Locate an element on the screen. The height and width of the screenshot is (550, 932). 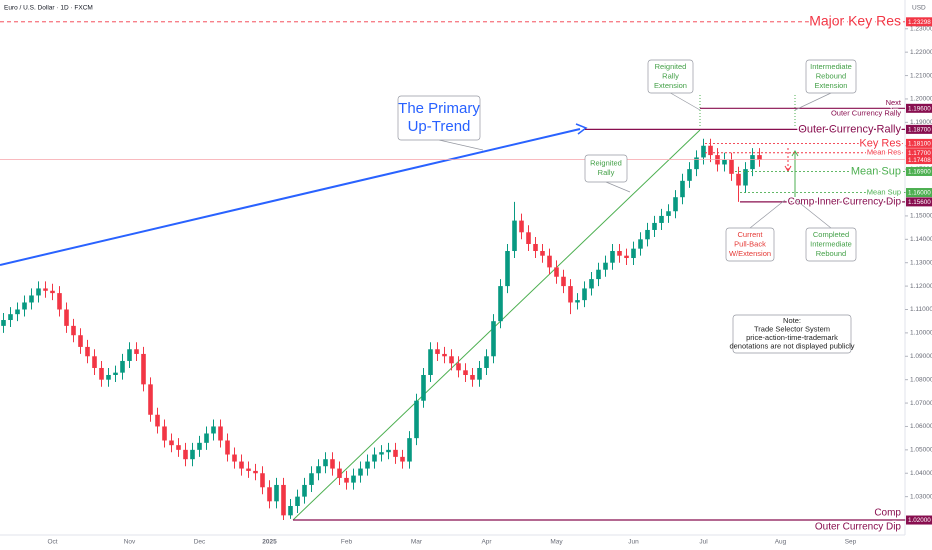
x-tick-label: Dec is located at coordinates (200, 542).